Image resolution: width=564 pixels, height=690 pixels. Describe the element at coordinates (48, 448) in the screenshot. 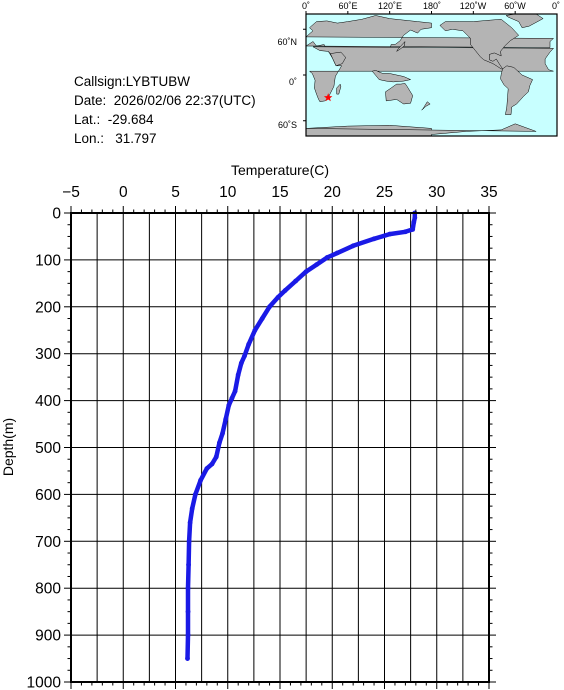

I see `y-tick-label: 500` at that location.